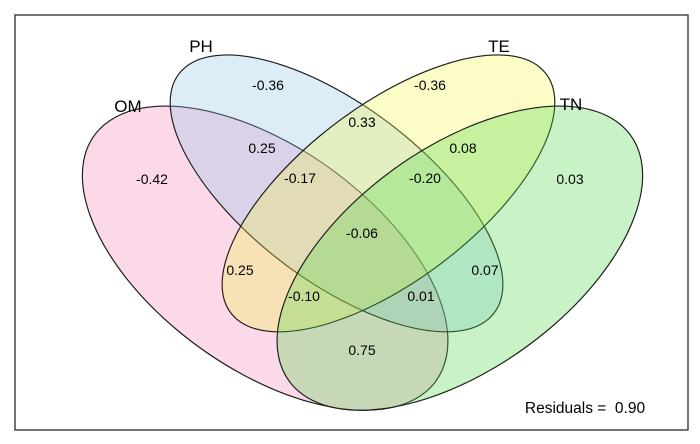 The height and width of the screenshot is (444, 700). What do you see at coordinates (569, 179) in the screenshot?
I see `region-value-tn: 0.03` at bounding box center [569, 179].